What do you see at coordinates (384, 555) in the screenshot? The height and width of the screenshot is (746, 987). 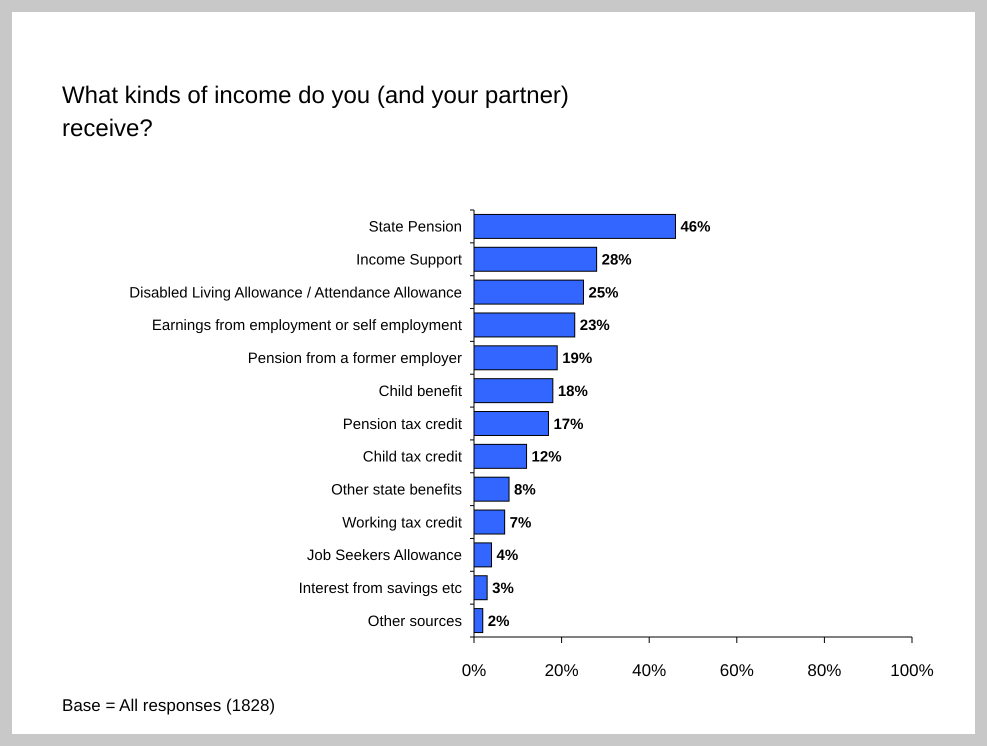 I see `y-tick-label: Job Seekers Allowance` at bounding box center [384, 555].